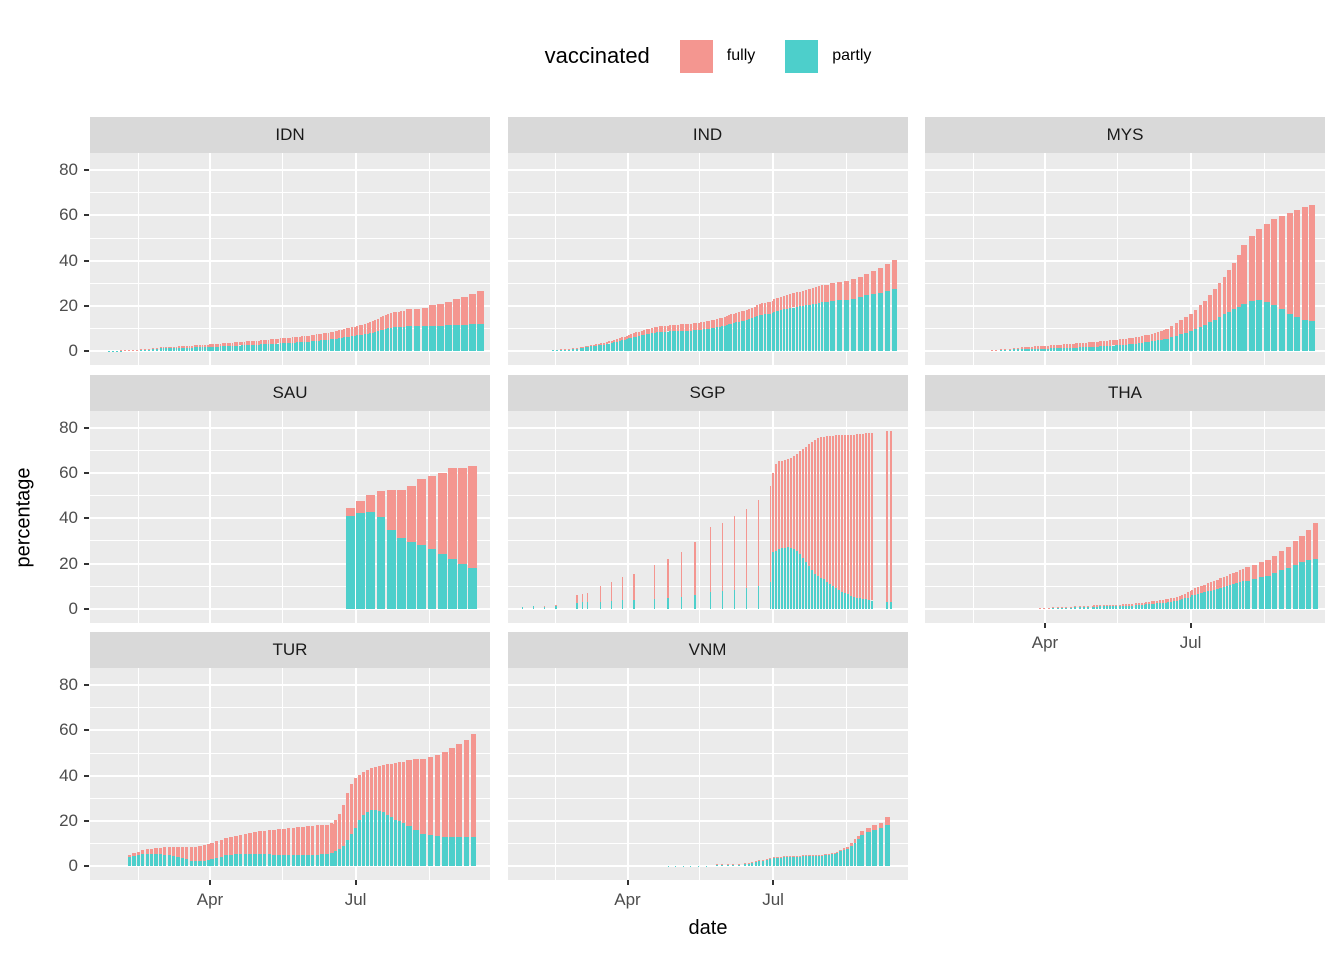 Image resolution: width=1344 pixels, height=960 pixels. I want to click on x-major-gridline, so click(355, 774).